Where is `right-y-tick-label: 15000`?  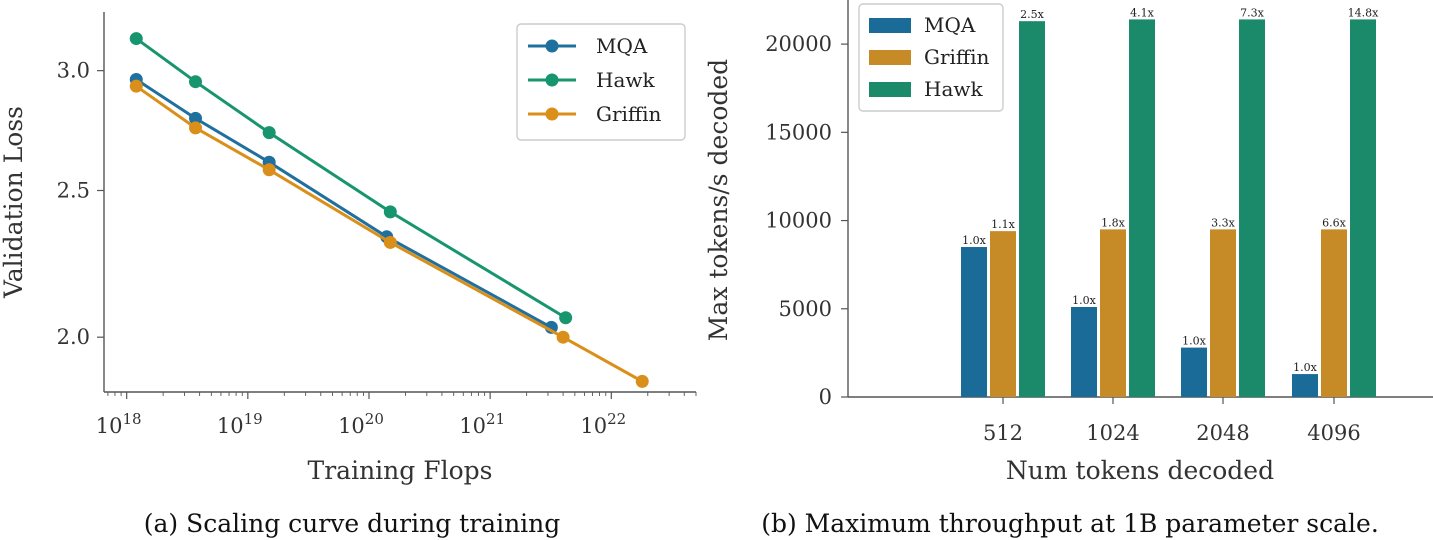
right-y-tick-label: 15000 is located at coordinates (798, 132).